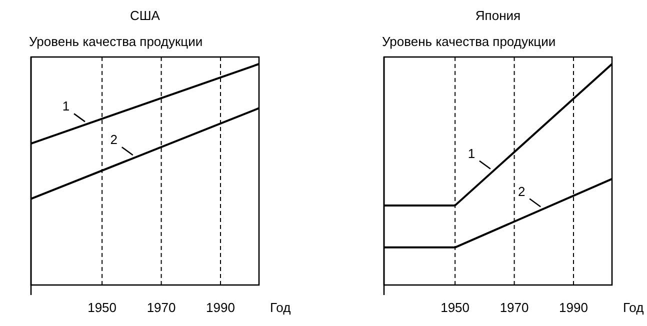 The height and width of the screenshot is (326, 647). Describe the element at coordinates (498, 15) in the screenshot. I see `chart-title: Япония` at that location.